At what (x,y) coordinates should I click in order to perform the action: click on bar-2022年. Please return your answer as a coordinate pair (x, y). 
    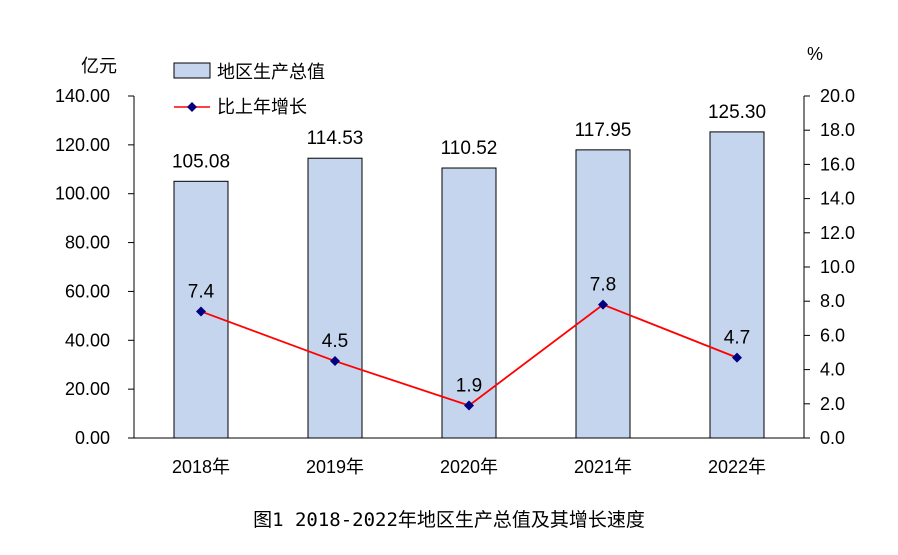
    Looking at the image, I should click on (737, 285).